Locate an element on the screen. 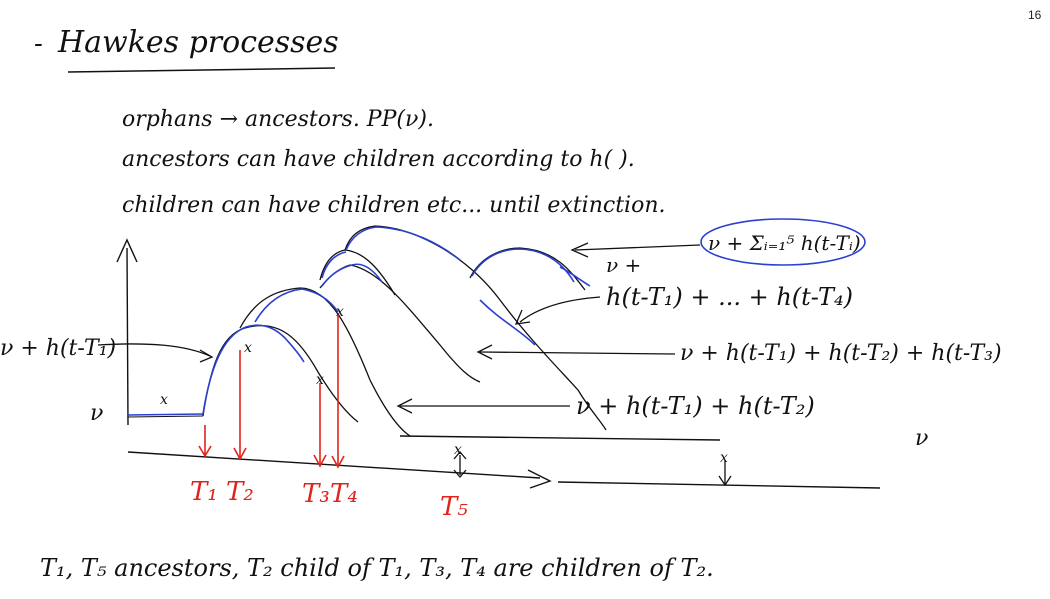 The width and height of the screenshot is (1050, 599). left-label-arrow is located at coordinates (154, 350).